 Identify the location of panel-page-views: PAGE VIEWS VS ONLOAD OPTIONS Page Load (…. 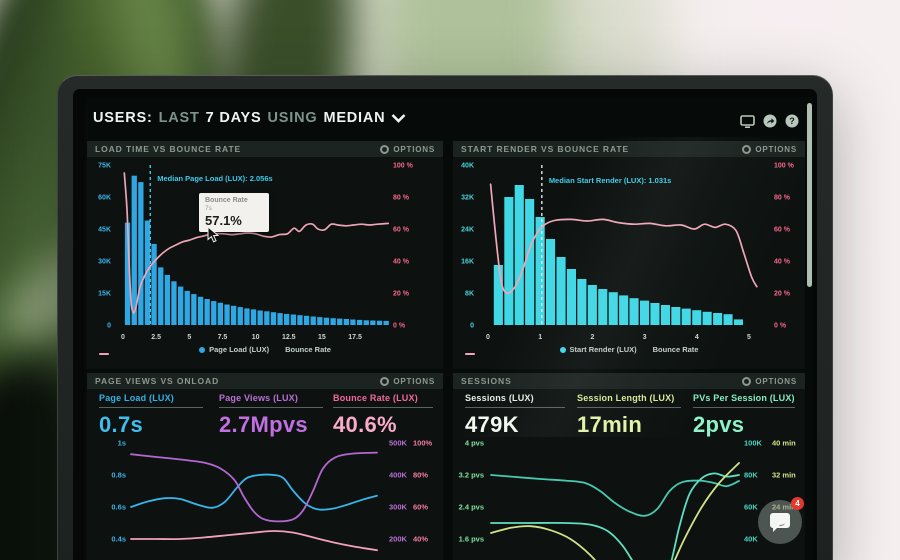
(265, 466).